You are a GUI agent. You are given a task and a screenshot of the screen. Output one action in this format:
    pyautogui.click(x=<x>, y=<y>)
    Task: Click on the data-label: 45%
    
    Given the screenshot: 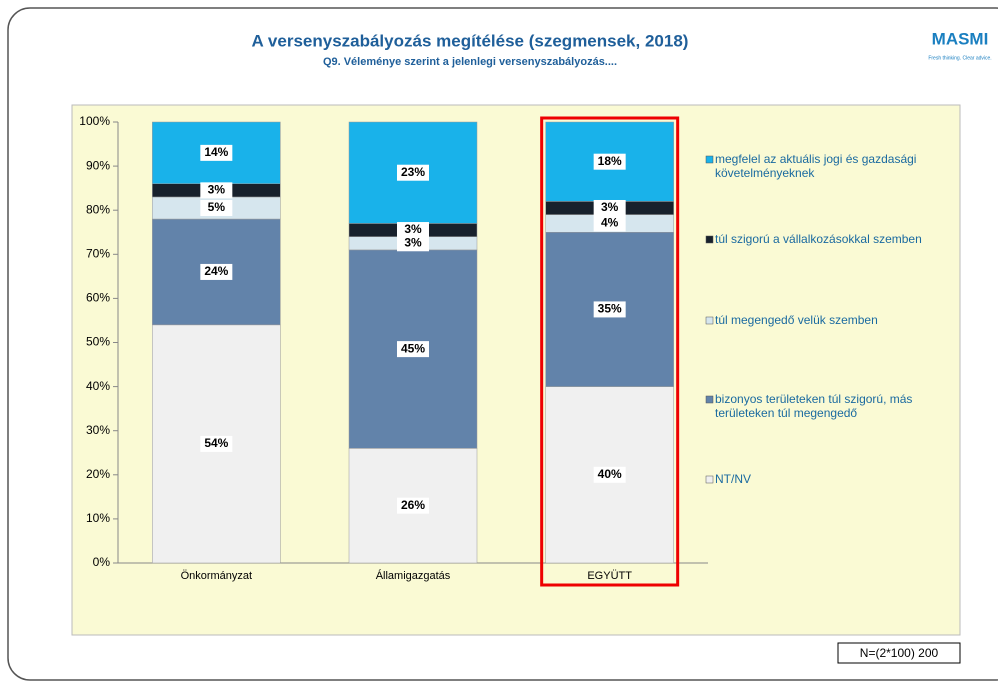 What is the action you would take?
    pyautogui.click(x=413, y=348)
    